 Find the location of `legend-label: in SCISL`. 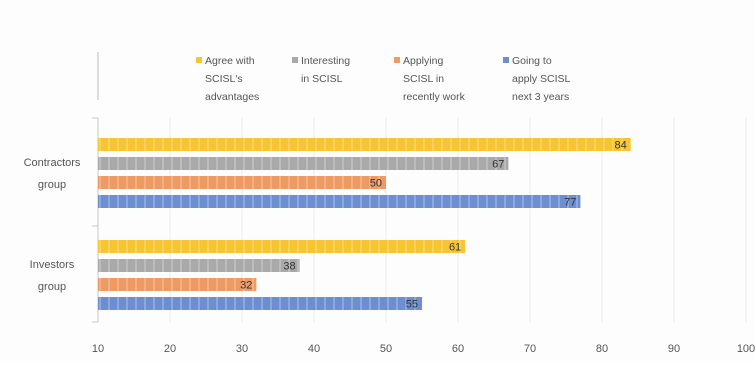

legend-label: in SCISL is located at coordinates (322, 79).